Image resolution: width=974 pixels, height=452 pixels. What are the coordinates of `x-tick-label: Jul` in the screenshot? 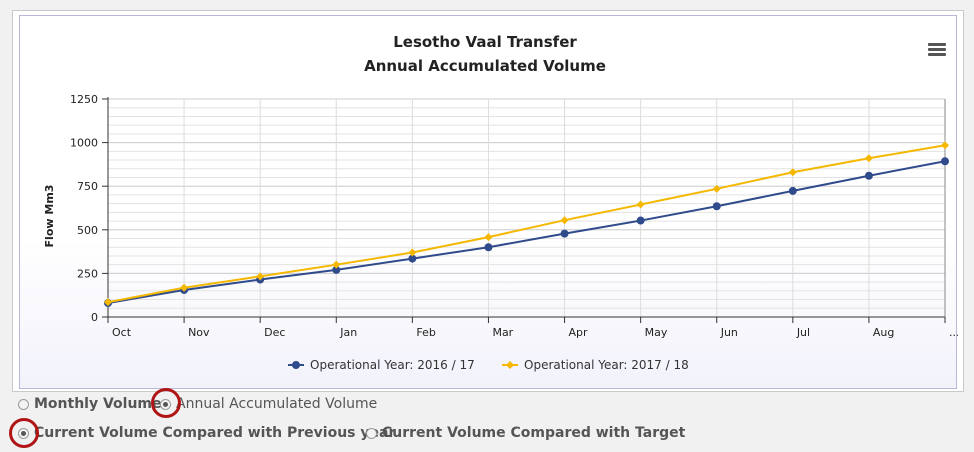 It's located at (803, 332).